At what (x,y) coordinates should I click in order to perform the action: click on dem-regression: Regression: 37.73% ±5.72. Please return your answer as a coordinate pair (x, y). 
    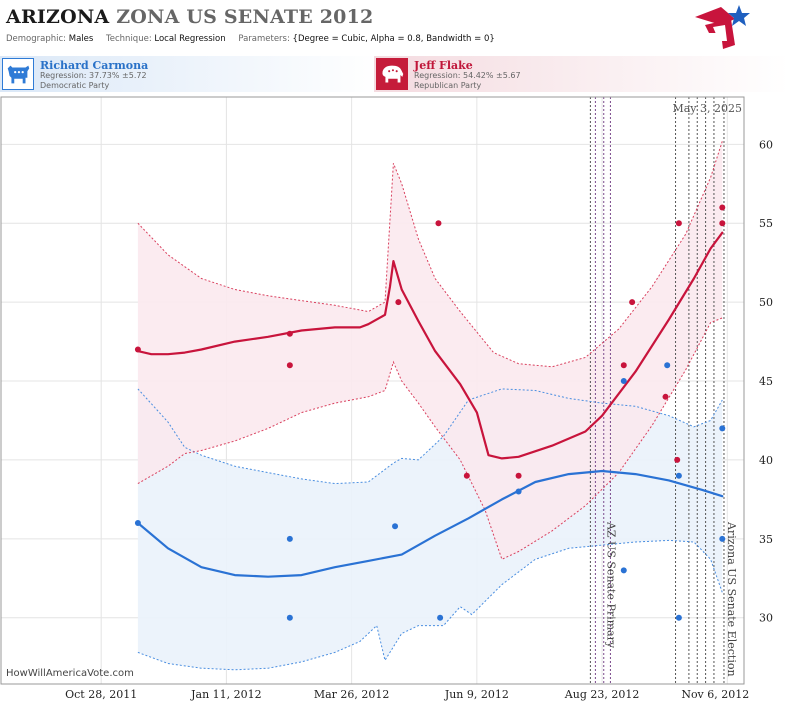
    Looking at the image, I should click on (93, 75).